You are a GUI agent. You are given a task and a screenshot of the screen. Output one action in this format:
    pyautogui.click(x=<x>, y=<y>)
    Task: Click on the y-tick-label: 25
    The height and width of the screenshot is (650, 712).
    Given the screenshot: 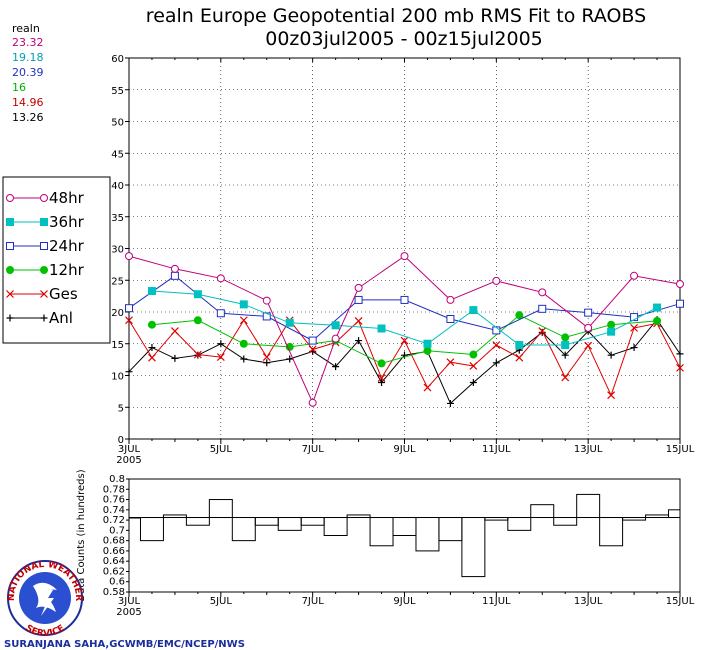 What is the action you would take?
    pyautogui.click(x=117, y=281)
    